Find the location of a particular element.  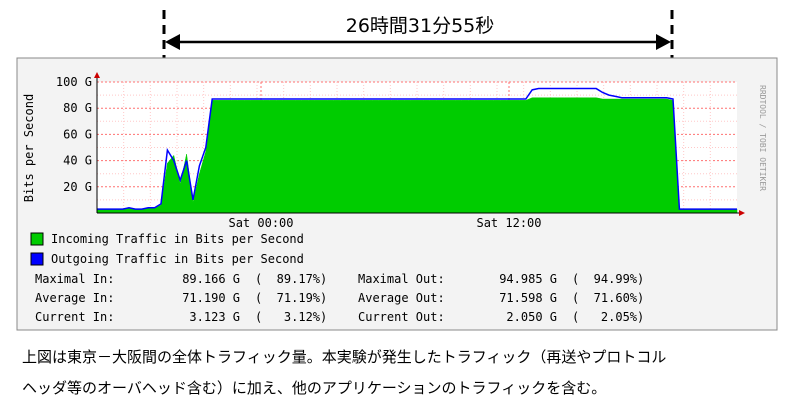

duration-label: 26時間31分55秒 is located at coordinates (420, 26).